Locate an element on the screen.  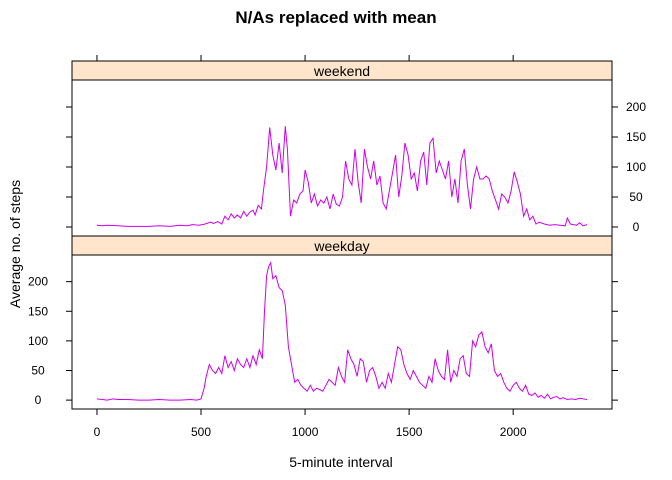
y-tick-label-weekend-50: 50 is located at coordinates (636, 197).